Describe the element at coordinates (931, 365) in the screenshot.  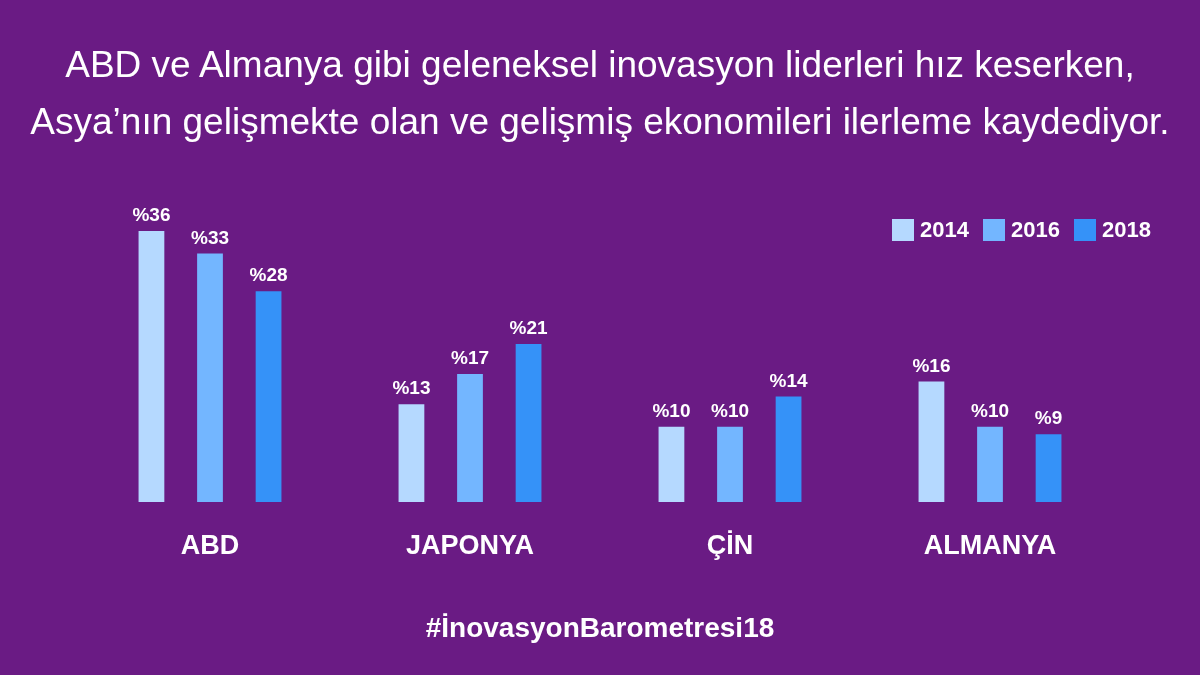
I see `data-label: %16` at that location.